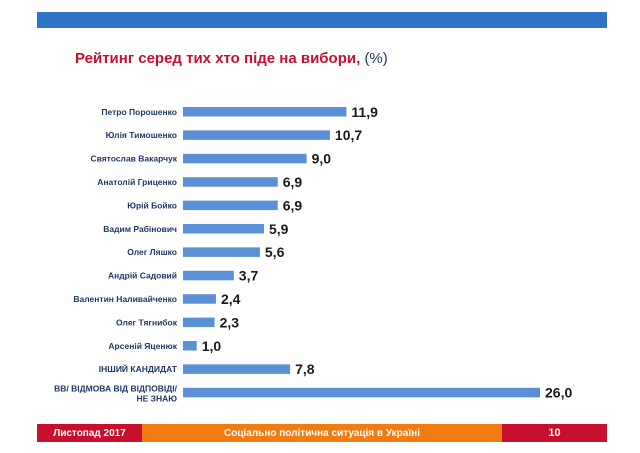 The image size is (640, 453). Describe the element at coordinates (139, 112) in the screenshot. I see `category-label: Петро Порошенко` at that location.